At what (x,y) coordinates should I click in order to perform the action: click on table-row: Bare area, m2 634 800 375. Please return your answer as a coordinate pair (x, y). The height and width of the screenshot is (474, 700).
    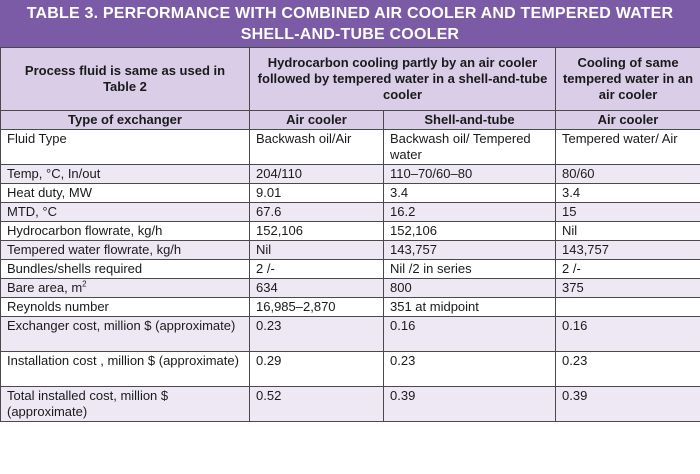
    Looking at the image, I should click on (350, 288).